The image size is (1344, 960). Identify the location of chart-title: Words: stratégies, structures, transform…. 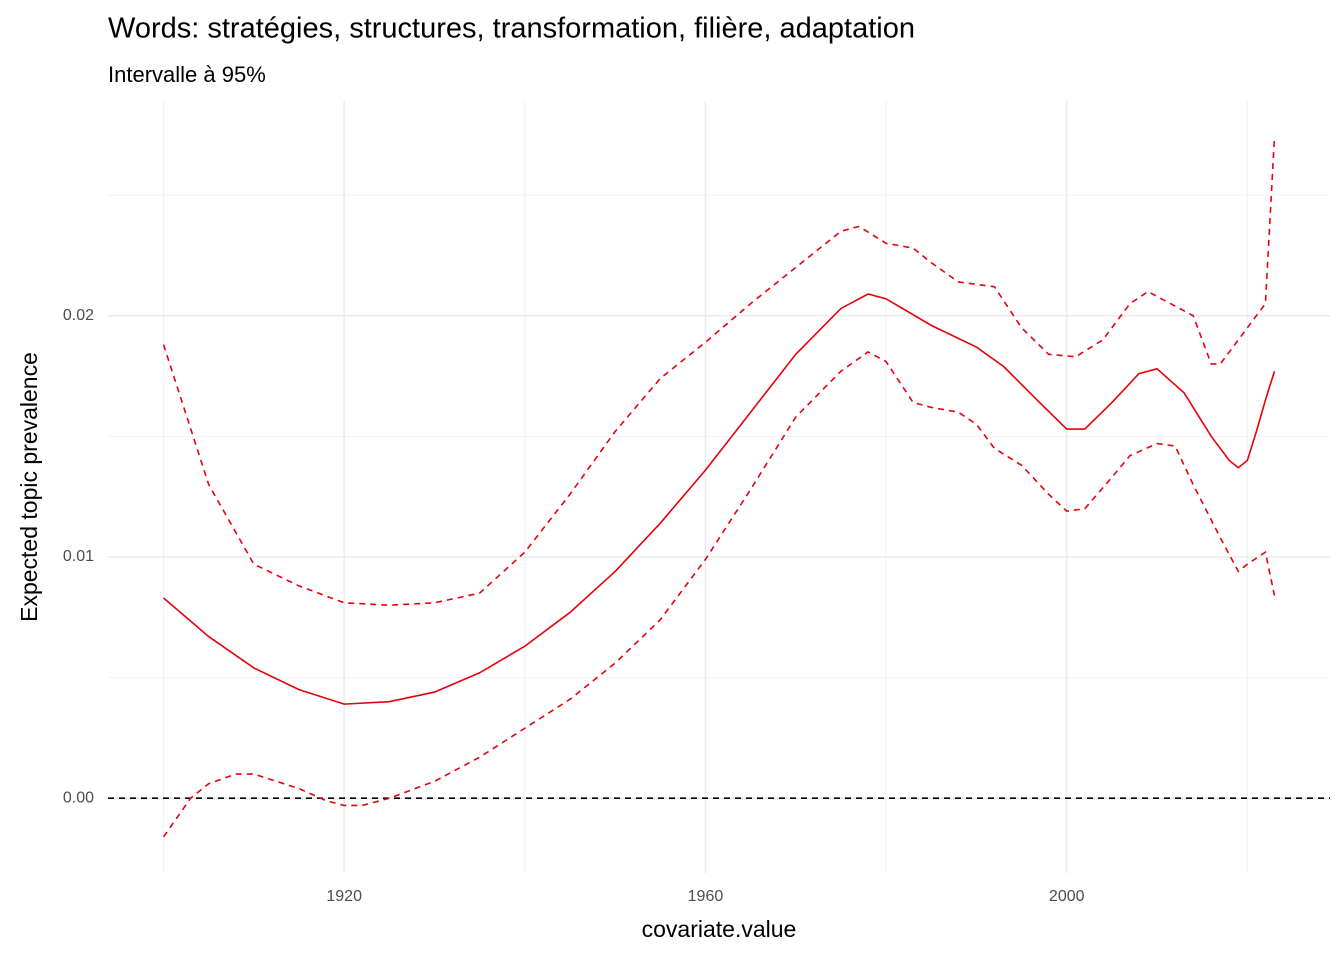
(511, 29).